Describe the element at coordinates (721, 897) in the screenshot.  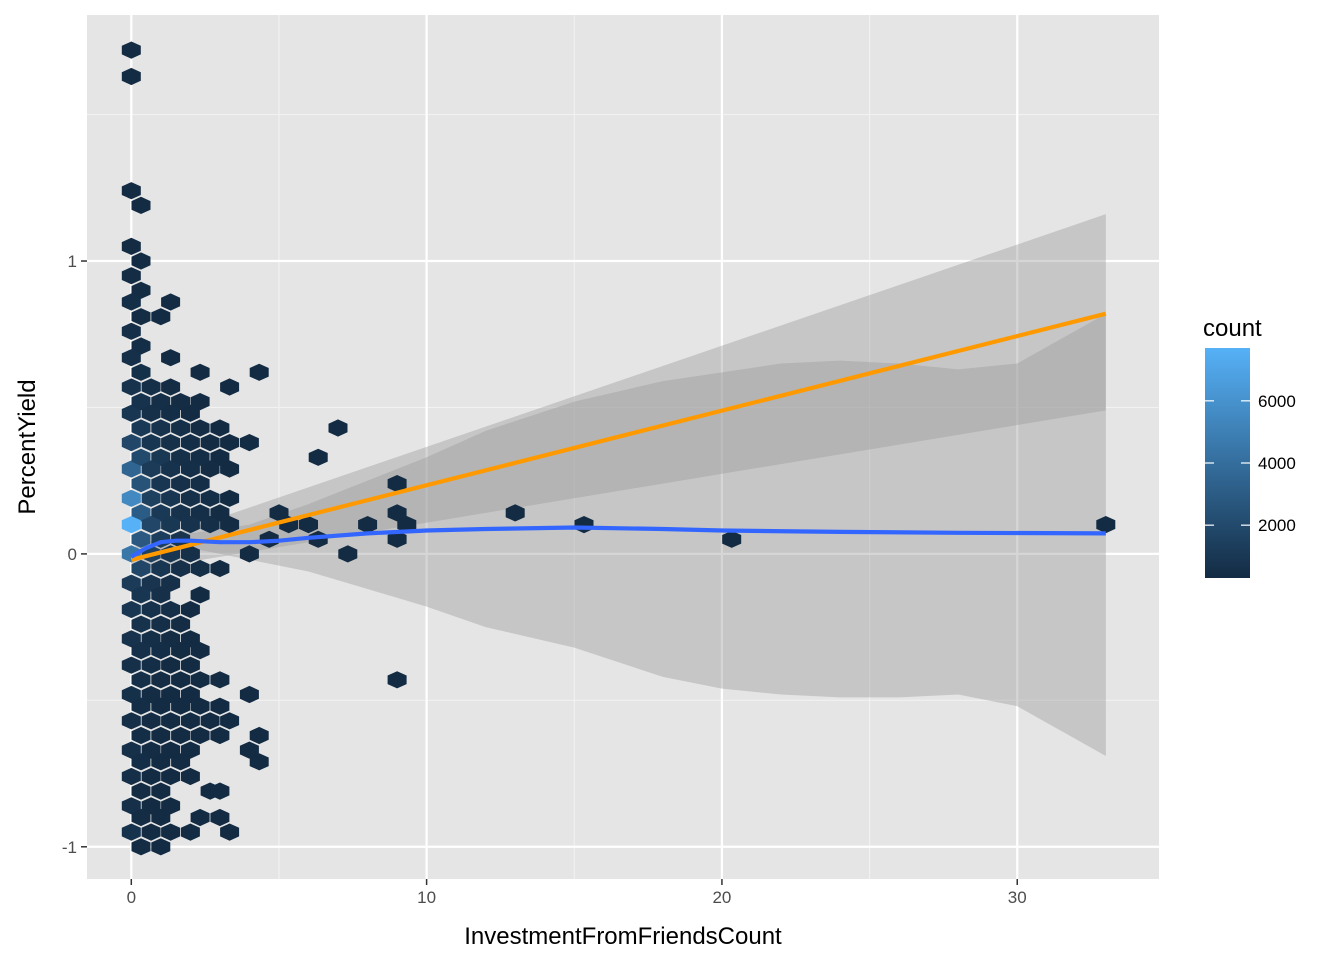
I see `x-tick-label-2: 20` at that location.